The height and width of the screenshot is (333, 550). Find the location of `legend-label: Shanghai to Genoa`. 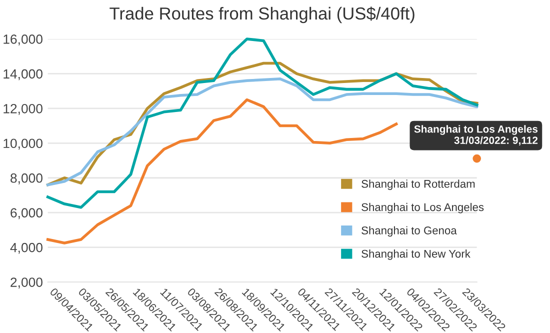

legend-label: Shanghai to Genoa is located at coordinates (409, 231).